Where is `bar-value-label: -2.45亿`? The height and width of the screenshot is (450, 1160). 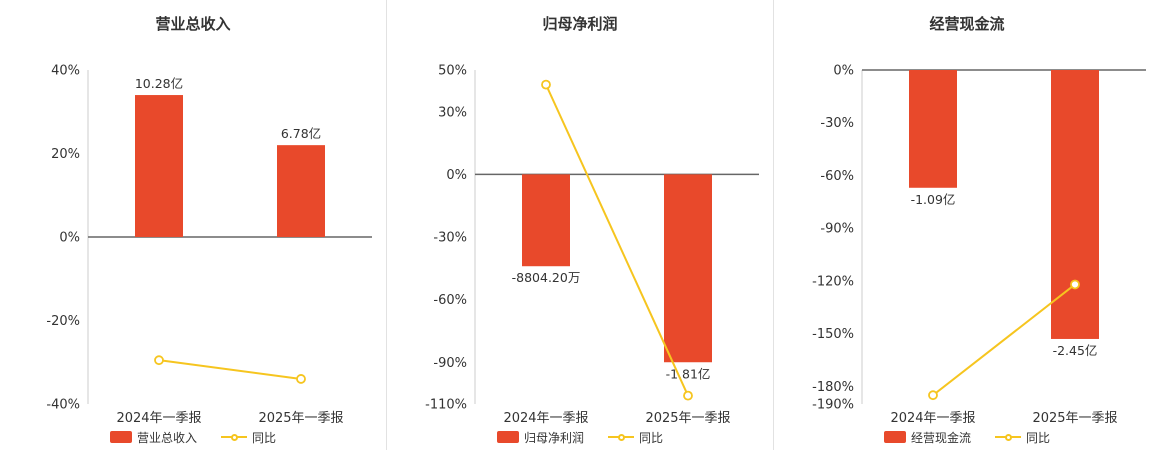
bar-value-label: -2.45亿 is located at coordinates (1075, 350).